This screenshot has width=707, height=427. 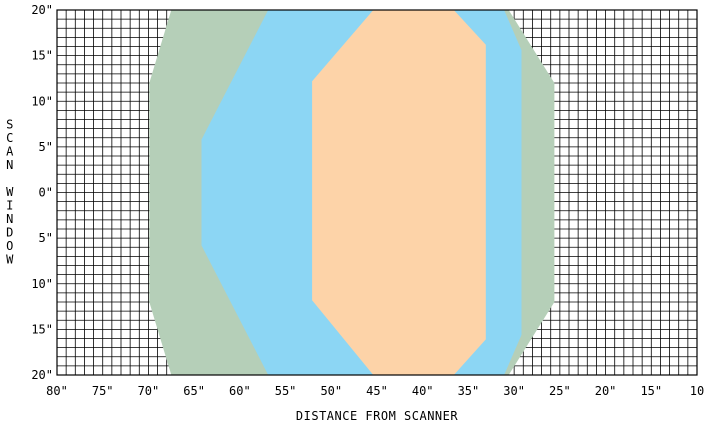 What do you see at coordinates (423, 391) in the screenshot?
I see `x-tick-label: 40"` at bounding box center [423, 391].